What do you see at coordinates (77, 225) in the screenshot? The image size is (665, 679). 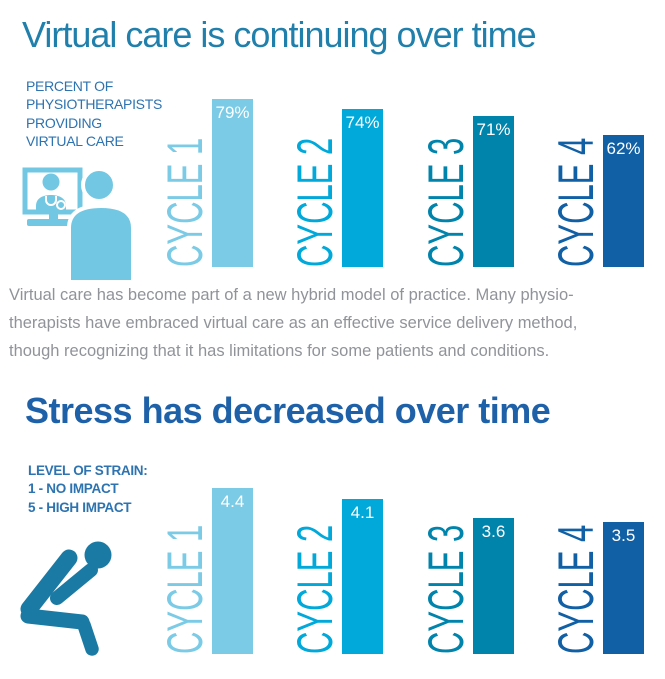 I see `telehealth-video-call-icon` at bounding box center [77, 225].